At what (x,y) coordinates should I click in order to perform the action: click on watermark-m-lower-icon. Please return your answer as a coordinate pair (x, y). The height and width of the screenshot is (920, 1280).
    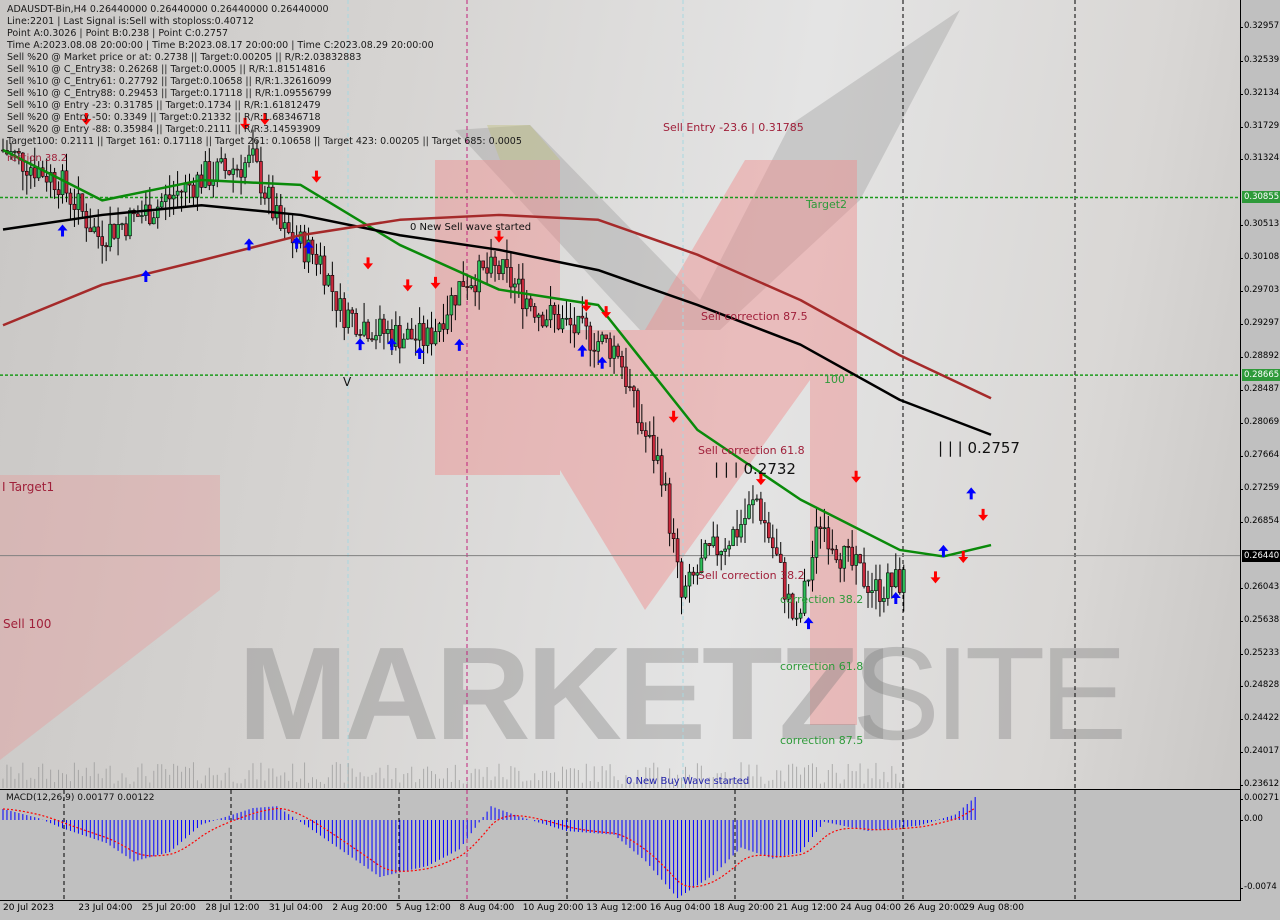
    Looking at the image, I should click on (110, 617).